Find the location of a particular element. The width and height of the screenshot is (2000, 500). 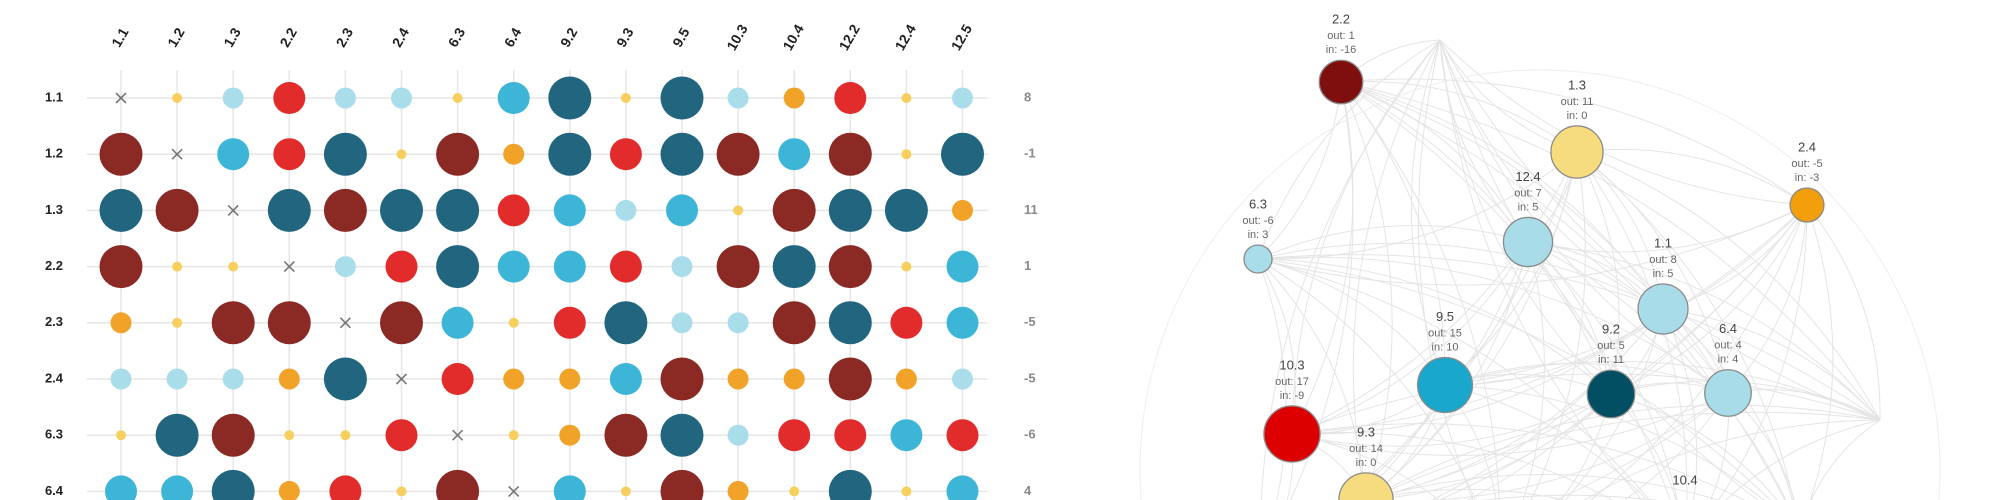

node-in: in: 0 is located at coordinates (1577, 116).